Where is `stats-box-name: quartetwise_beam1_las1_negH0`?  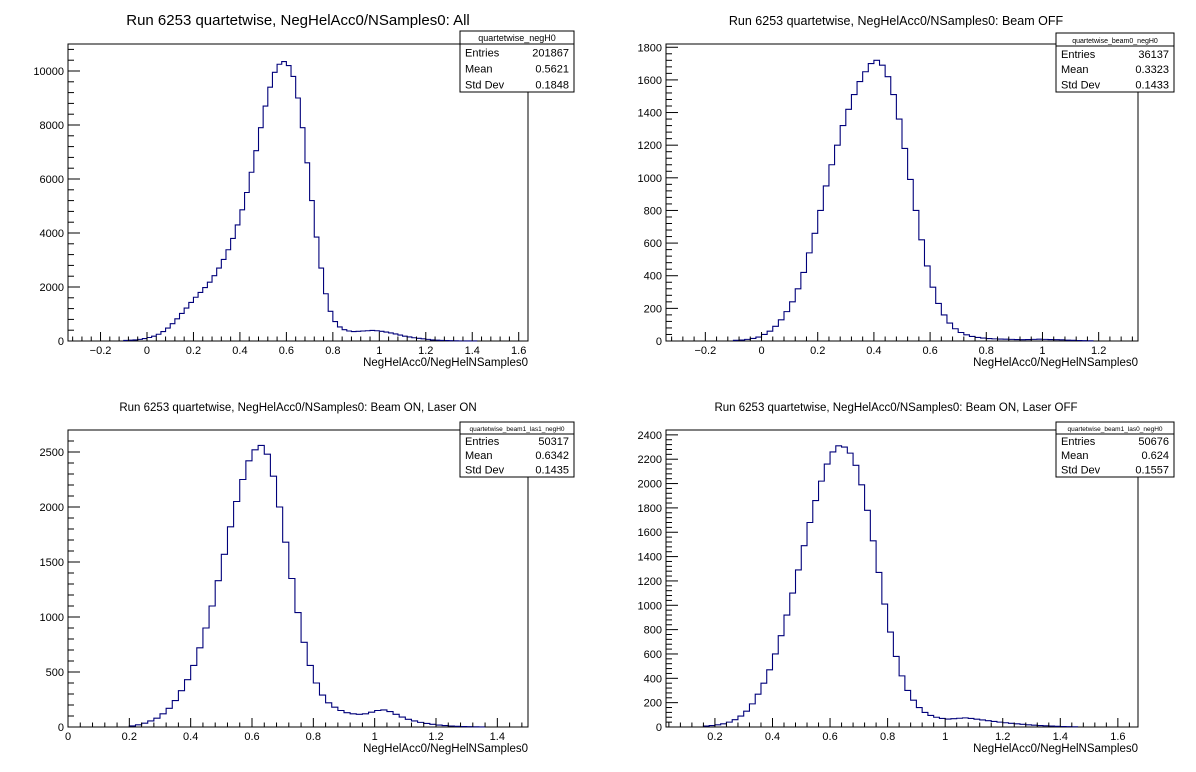
stats-box-name: quartetwise_beam1_las1_negH0 is located at coordinates (516, 429).